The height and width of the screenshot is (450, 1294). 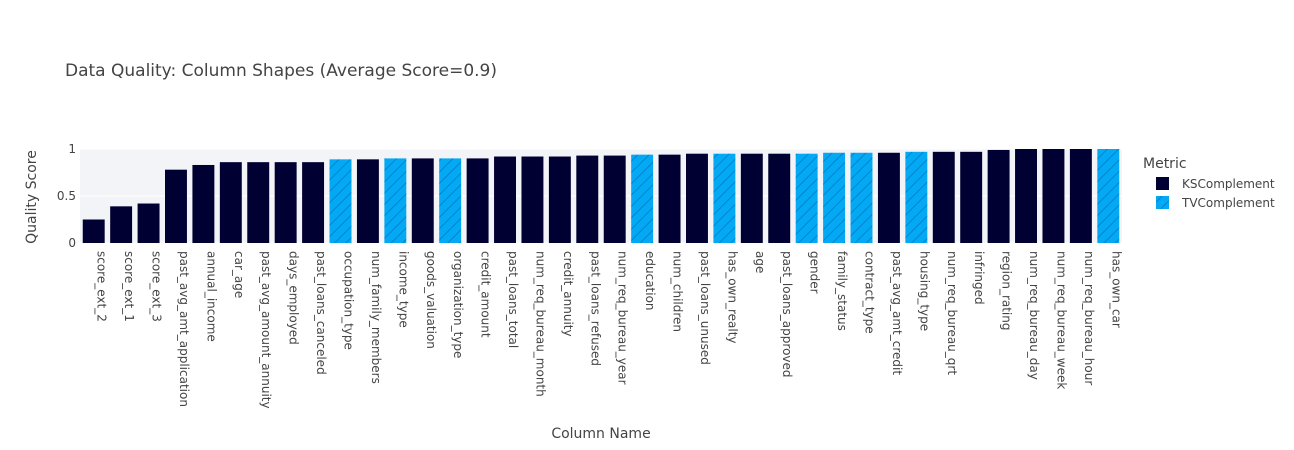 I want to click on bar-occupation-type, so click(x=340, y=201).